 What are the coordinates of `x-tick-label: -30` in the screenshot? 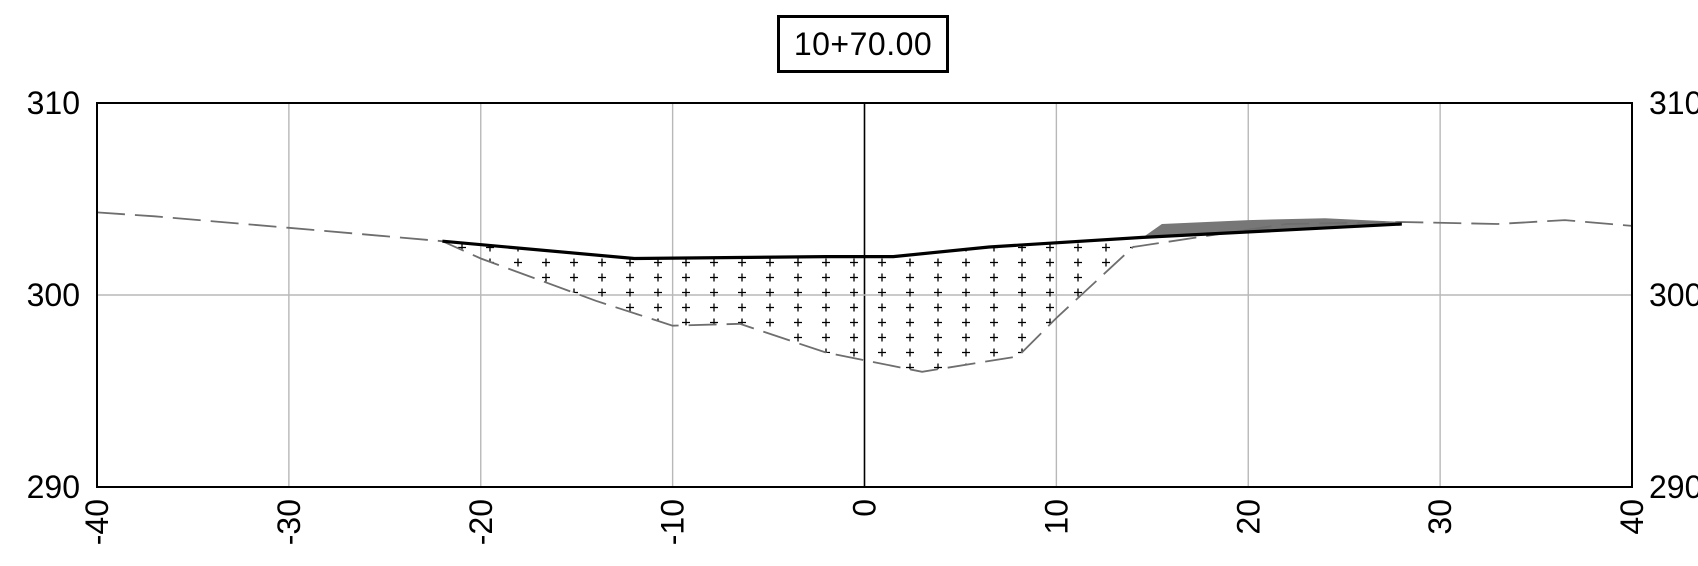 It's located at (289, 522).